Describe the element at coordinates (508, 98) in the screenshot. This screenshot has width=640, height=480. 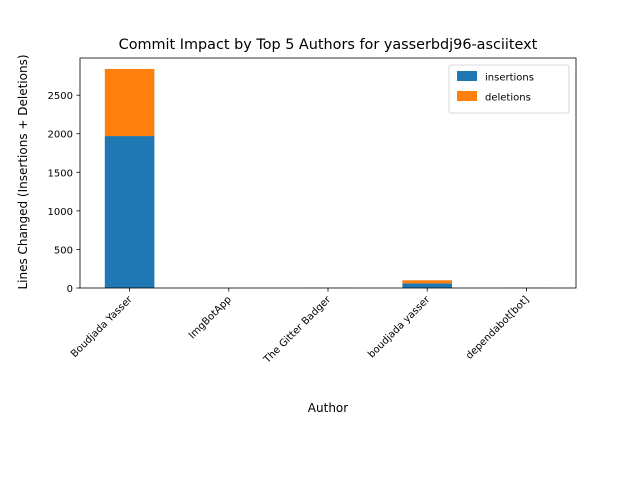
I see `legend-label-deletions: deletions` at that location.